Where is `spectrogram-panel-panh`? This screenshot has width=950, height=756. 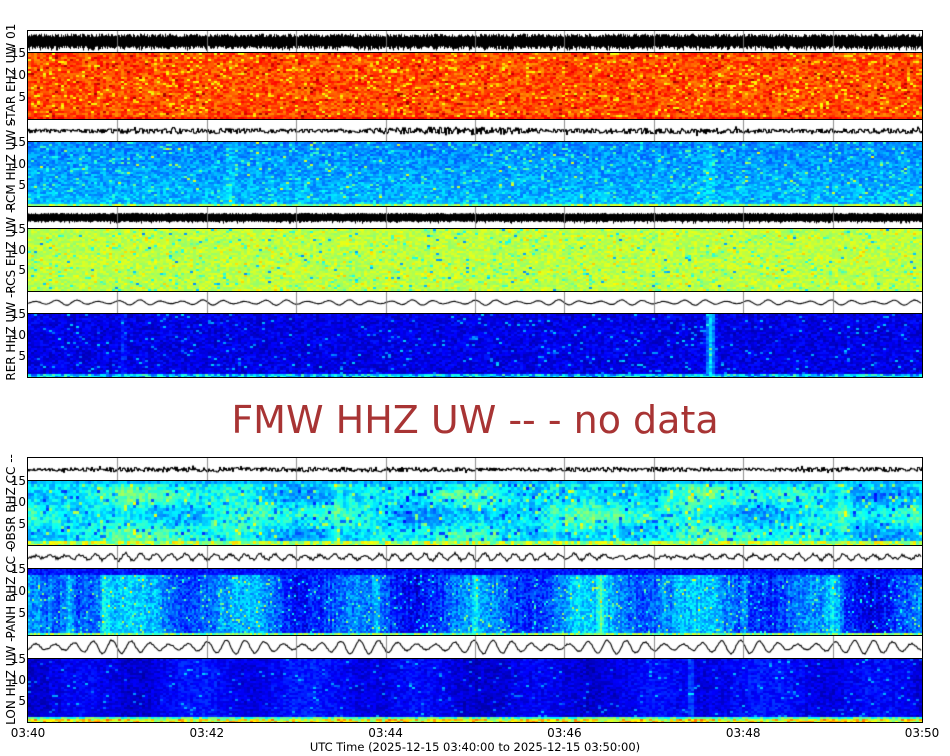 spectrogram-panel-panh is located at coordinates (475, 602).